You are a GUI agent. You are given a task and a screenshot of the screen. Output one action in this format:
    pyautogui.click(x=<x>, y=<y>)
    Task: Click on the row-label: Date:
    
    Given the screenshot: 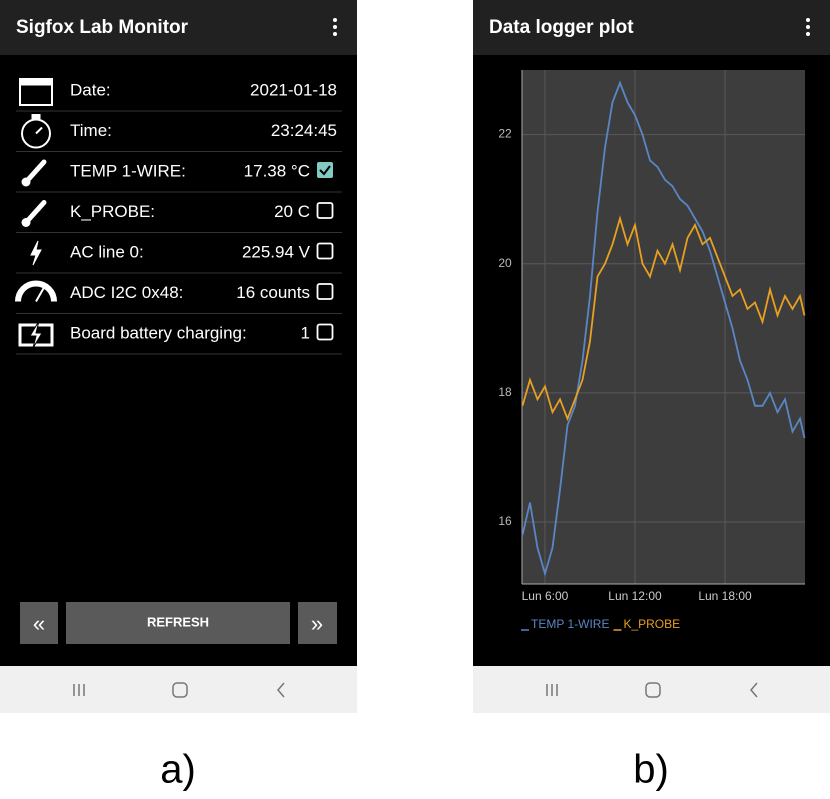 What is the action you would take?
    pyautogui.click(x=90, y=89)
    